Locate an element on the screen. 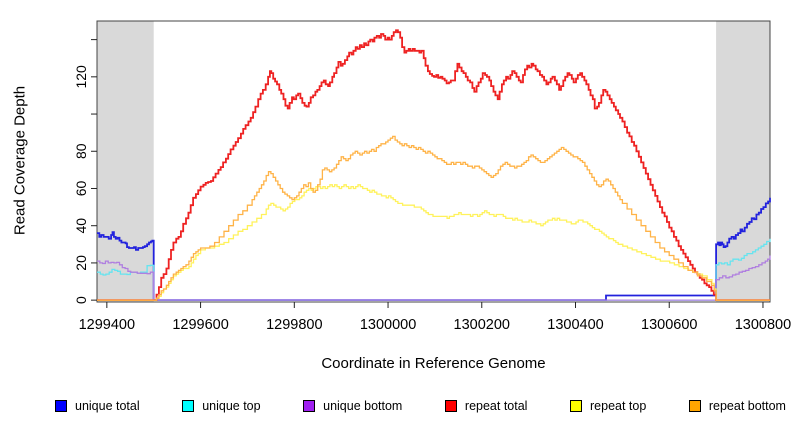  legend-label: repeat total is located at coordinates (496, 406).